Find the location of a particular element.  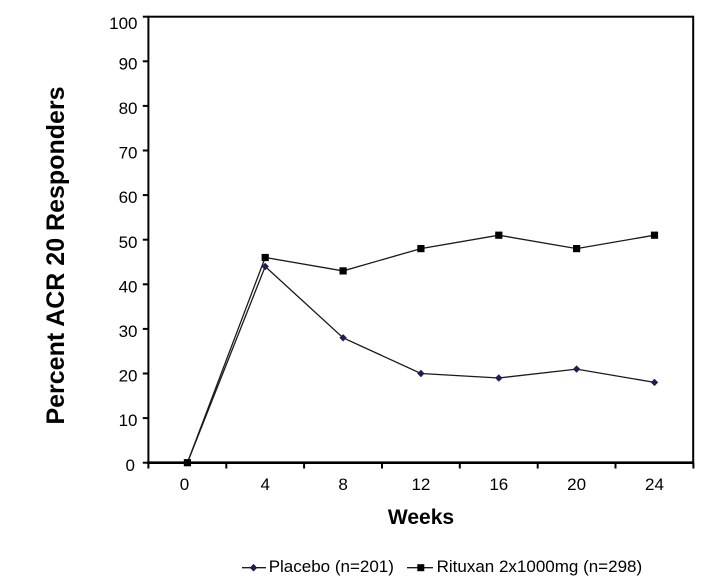

svg-text: 60 is located at coordinates (128, 197).